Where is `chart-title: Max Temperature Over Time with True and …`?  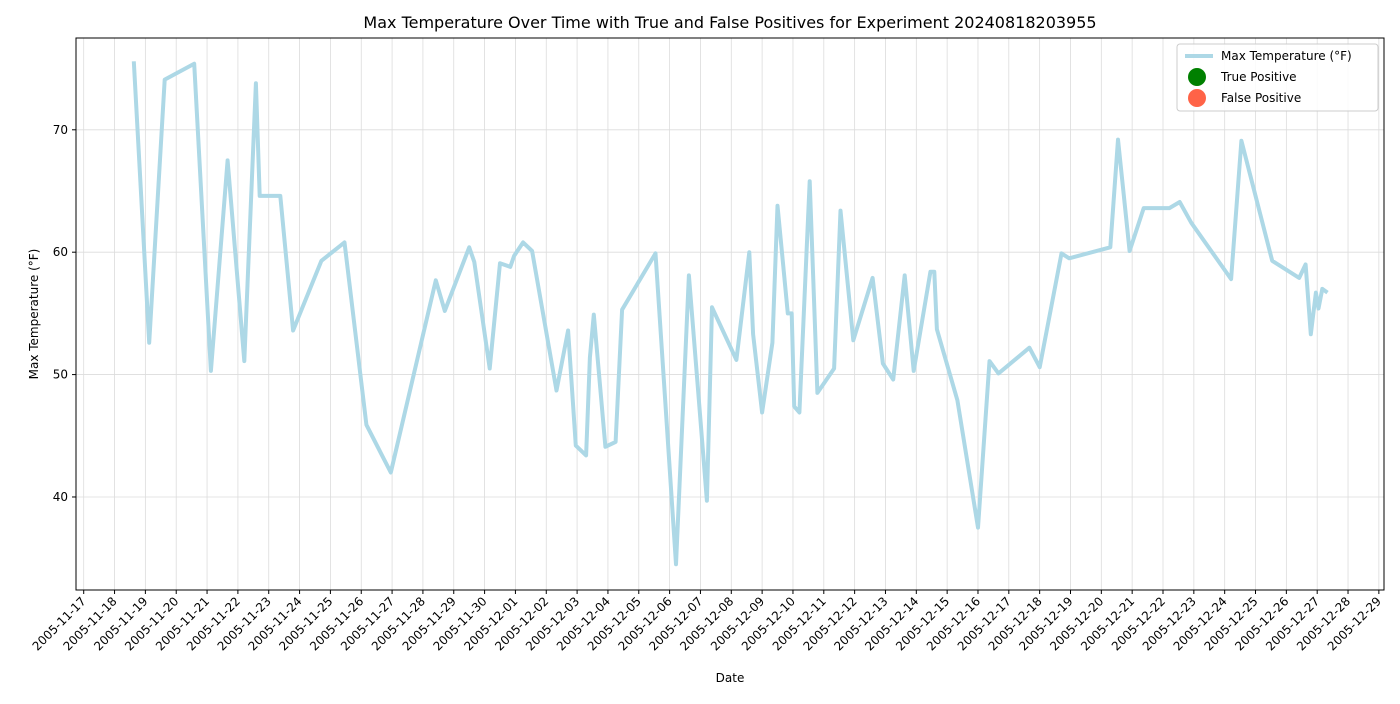 chart-title: Max Temperature Over Time with True and … is located at coordinates (729, 22).